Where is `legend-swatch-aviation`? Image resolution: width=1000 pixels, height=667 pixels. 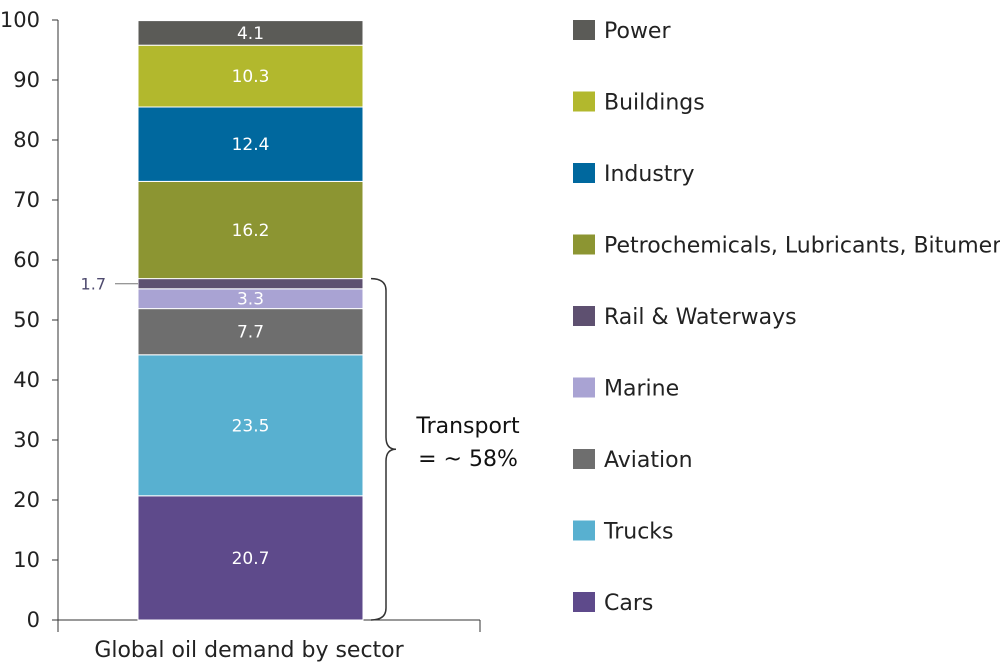
legend-swatch-aviation is located at coordinates (584, 459).